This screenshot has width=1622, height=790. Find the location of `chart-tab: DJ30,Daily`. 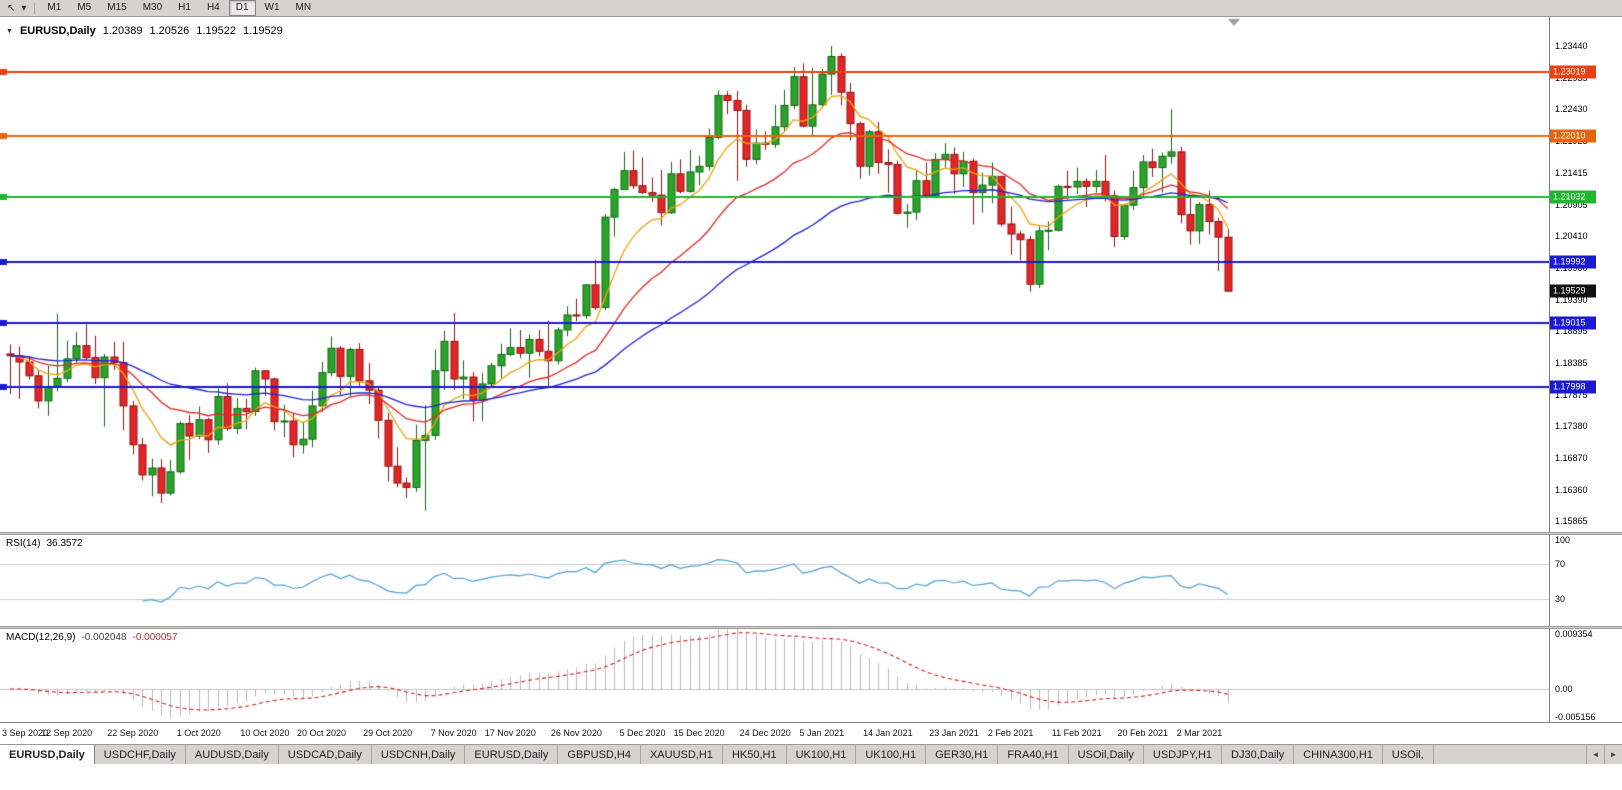

chart-tab: DJ30,Daily is located at coordinates (1258, 754).